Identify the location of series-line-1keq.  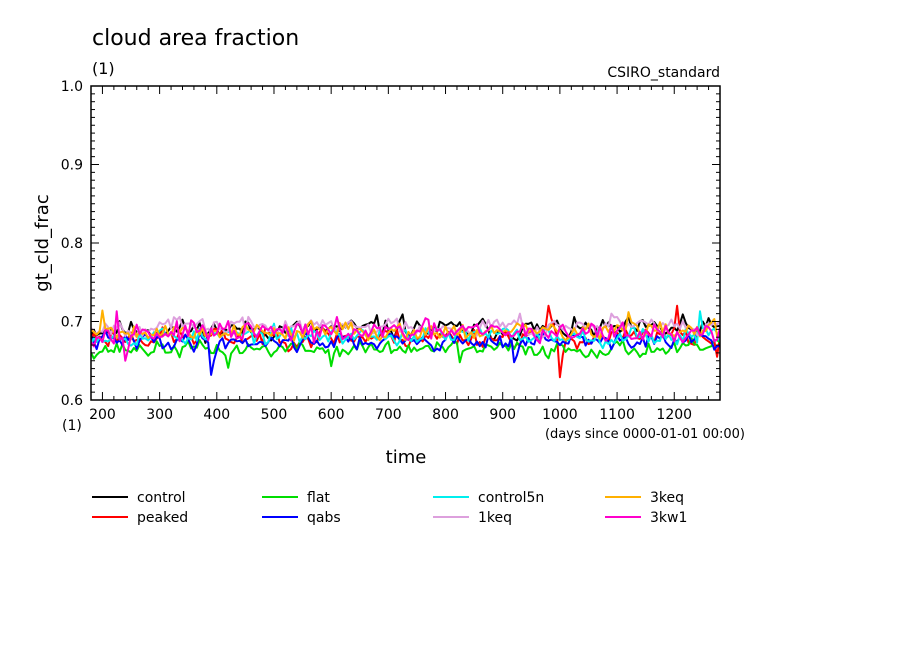
(405, 325).